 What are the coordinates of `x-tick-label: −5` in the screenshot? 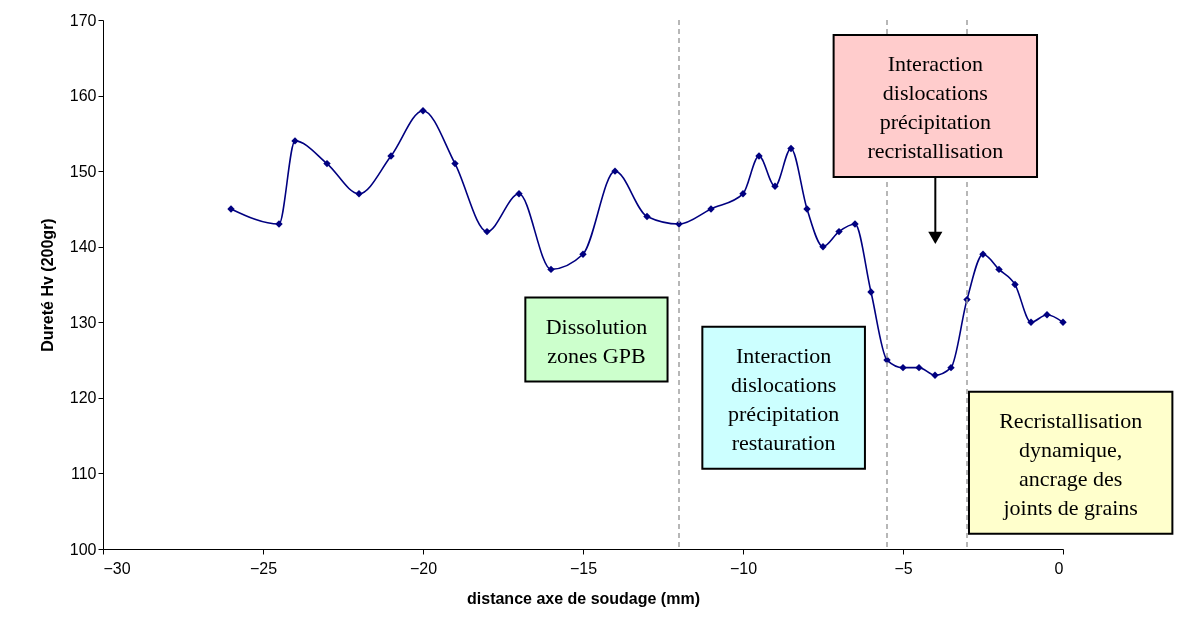 It's located at (903, 568).